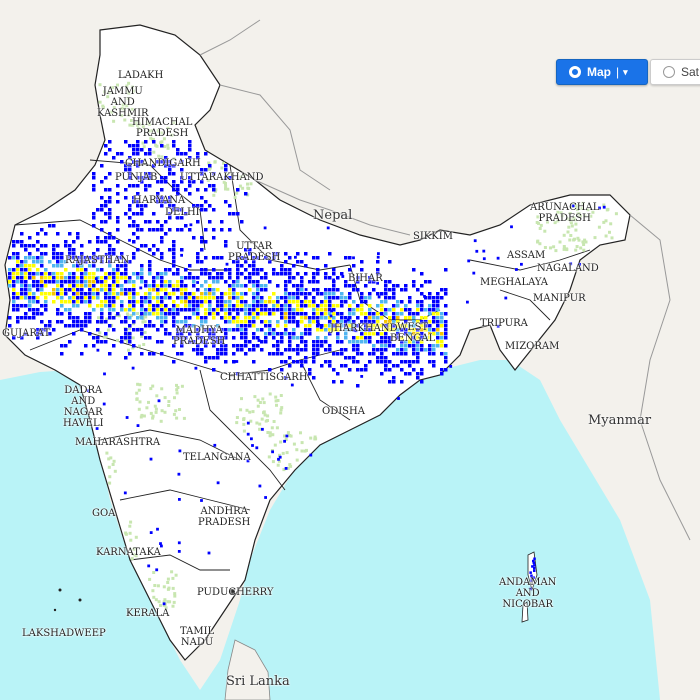  Describe the element at coordinates (625, 71) in the screenshot. I see `chevron-down-icon: ▾` at that location.